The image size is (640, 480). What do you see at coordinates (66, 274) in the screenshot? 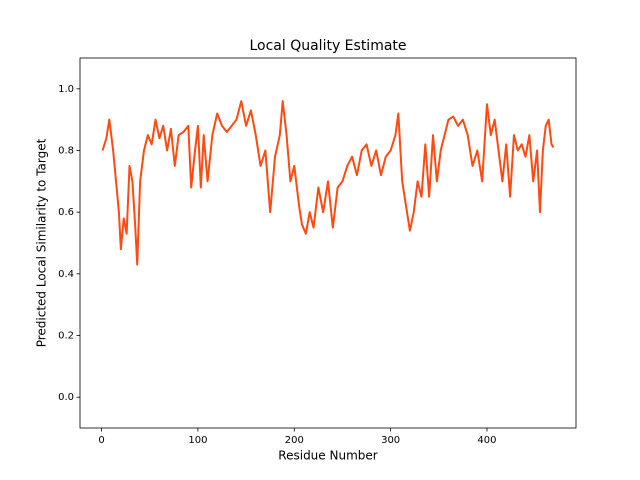
I see `y-tick-label: 0.4` at bounding box center [66, 274].